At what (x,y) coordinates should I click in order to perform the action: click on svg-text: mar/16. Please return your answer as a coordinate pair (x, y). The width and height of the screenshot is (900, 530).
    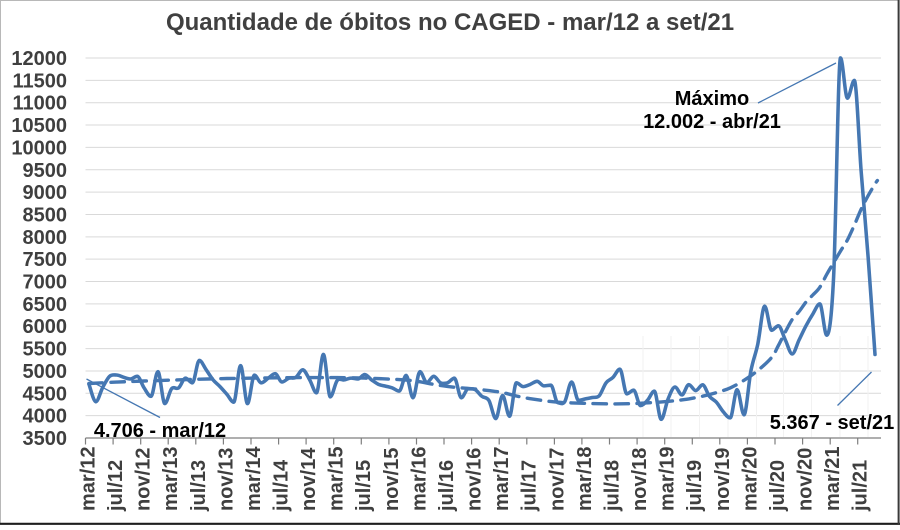
    Looking at the image, I should click on (419, 479).